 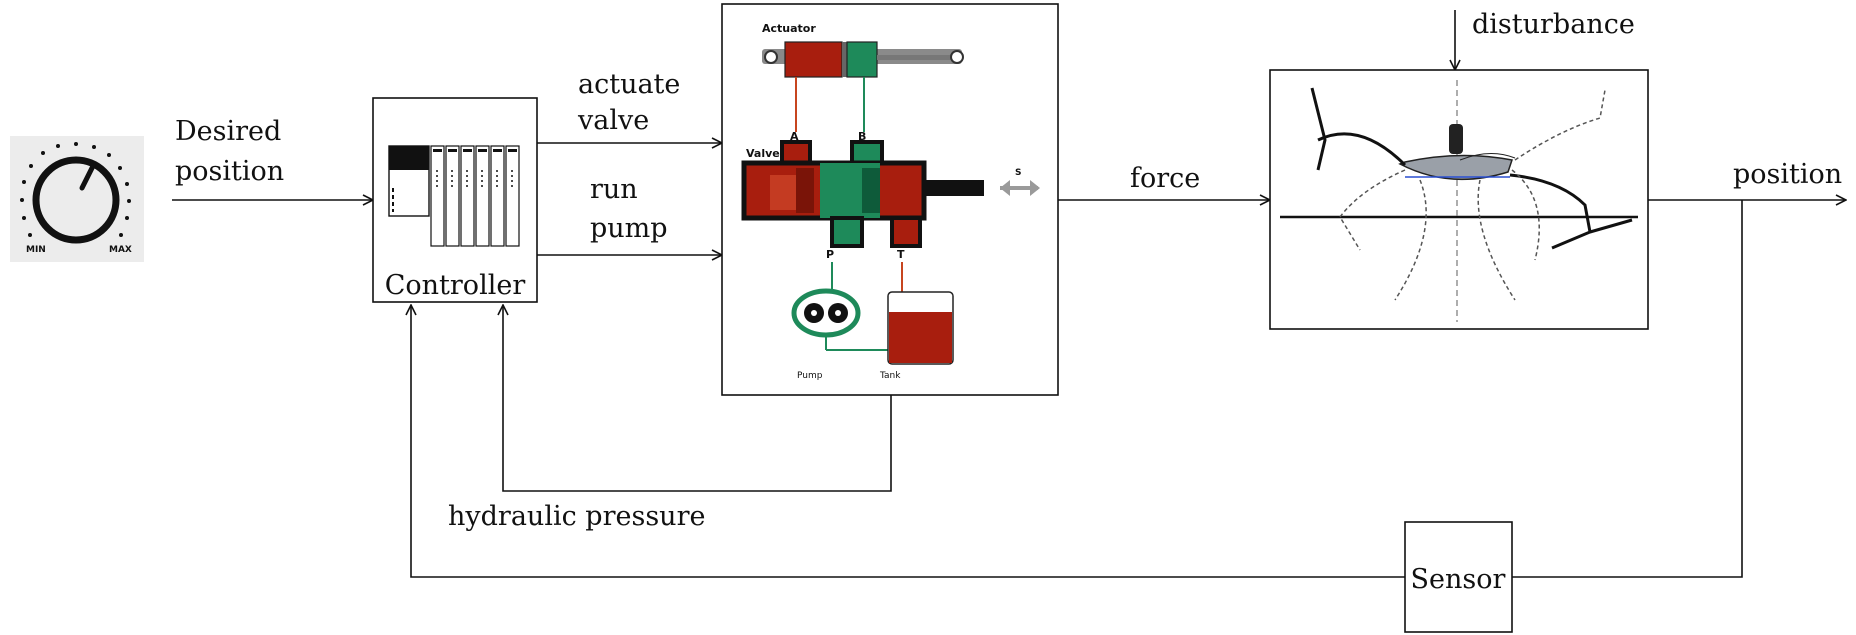 I want to click on controller-block: Controller, so click(x=455, y=200).